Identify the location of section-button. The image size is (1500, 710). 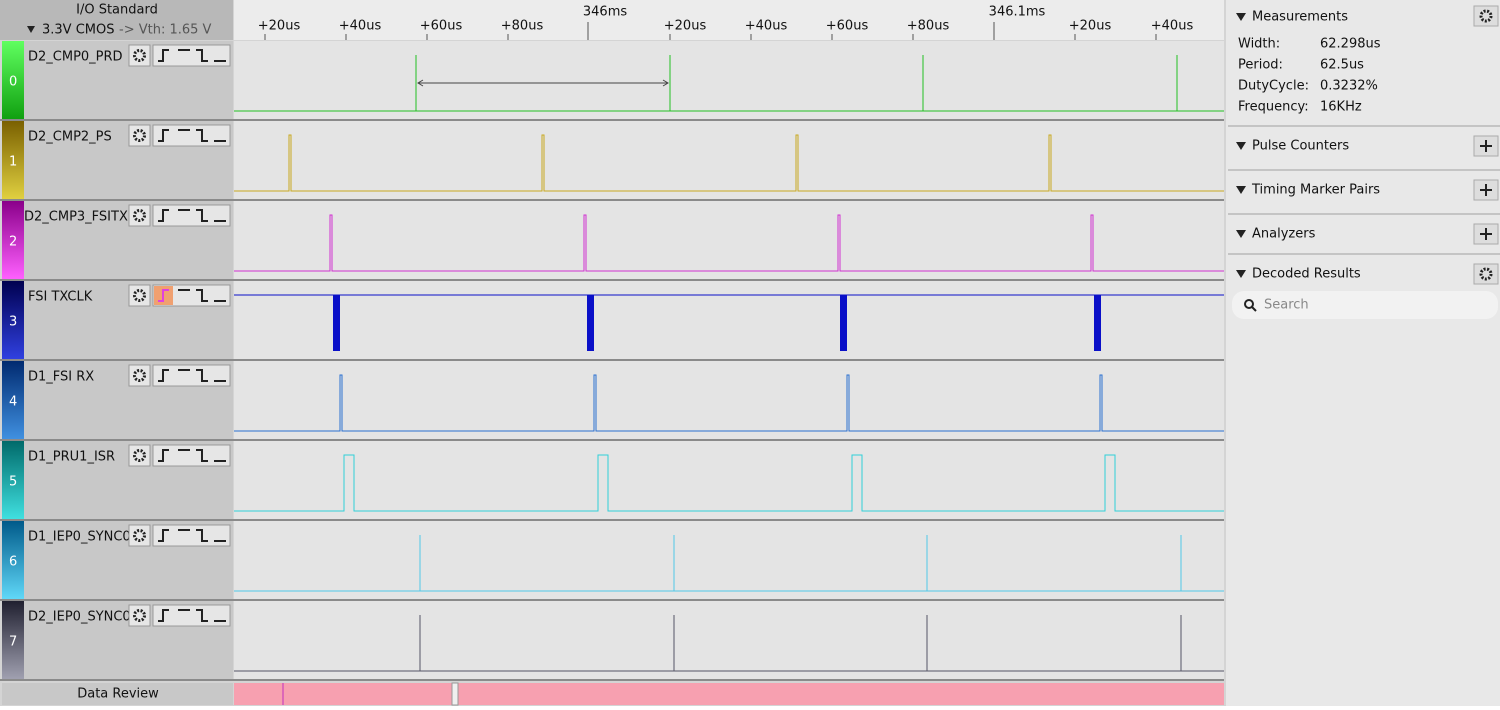
(1486, 274).